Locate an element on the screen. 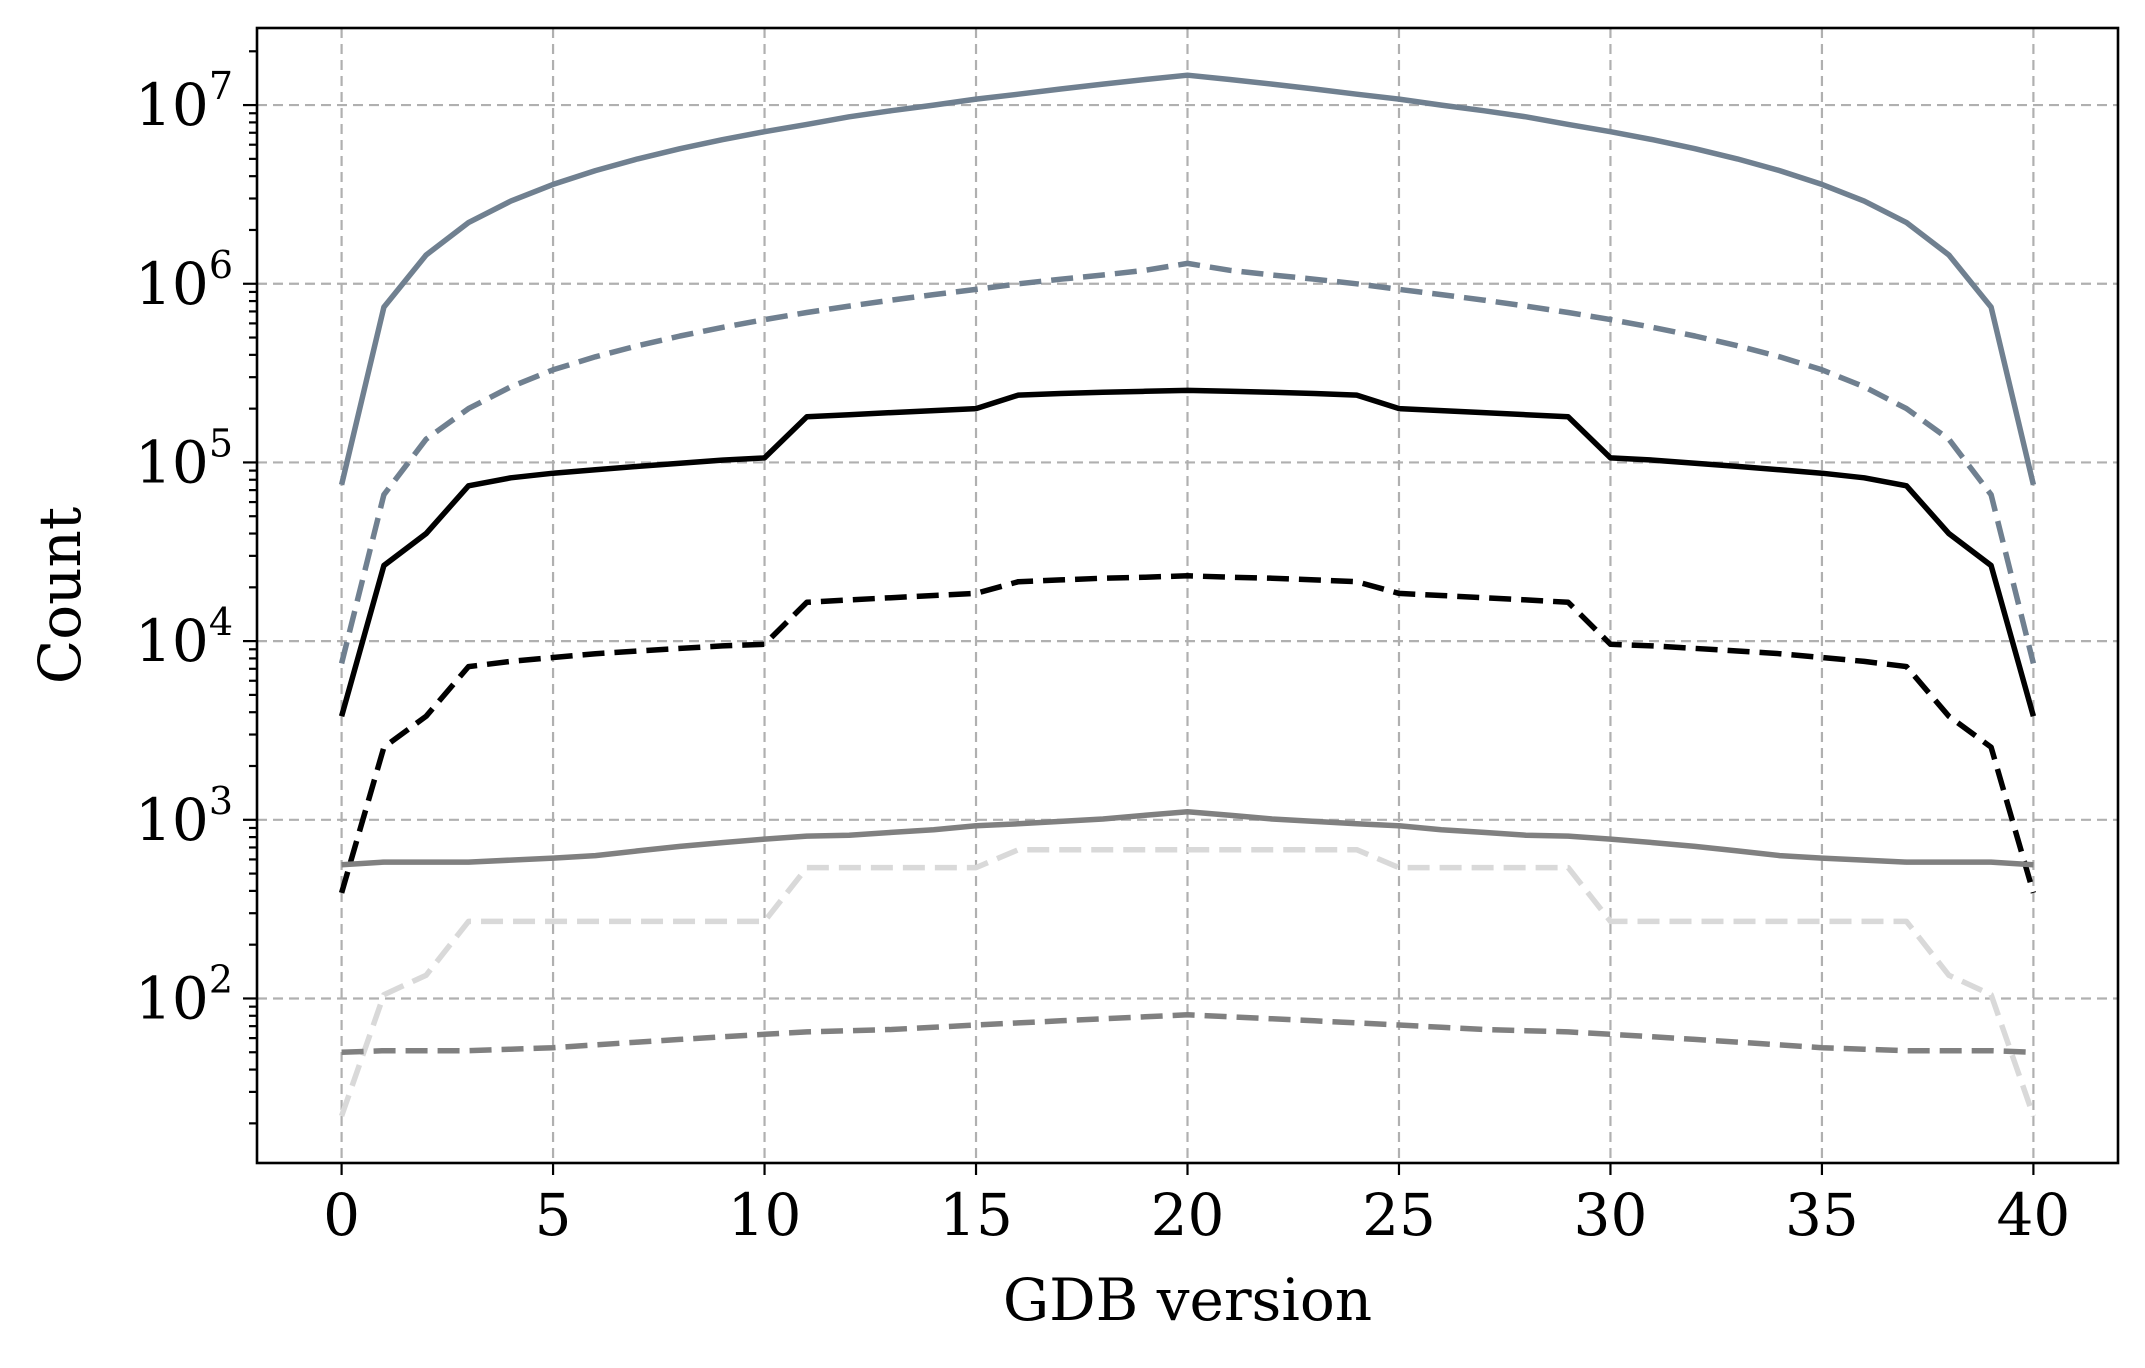 The width and height of the screenshot is (2145, 1368). y-tick-label: 10⁶ is located at coordinates (184, 280).